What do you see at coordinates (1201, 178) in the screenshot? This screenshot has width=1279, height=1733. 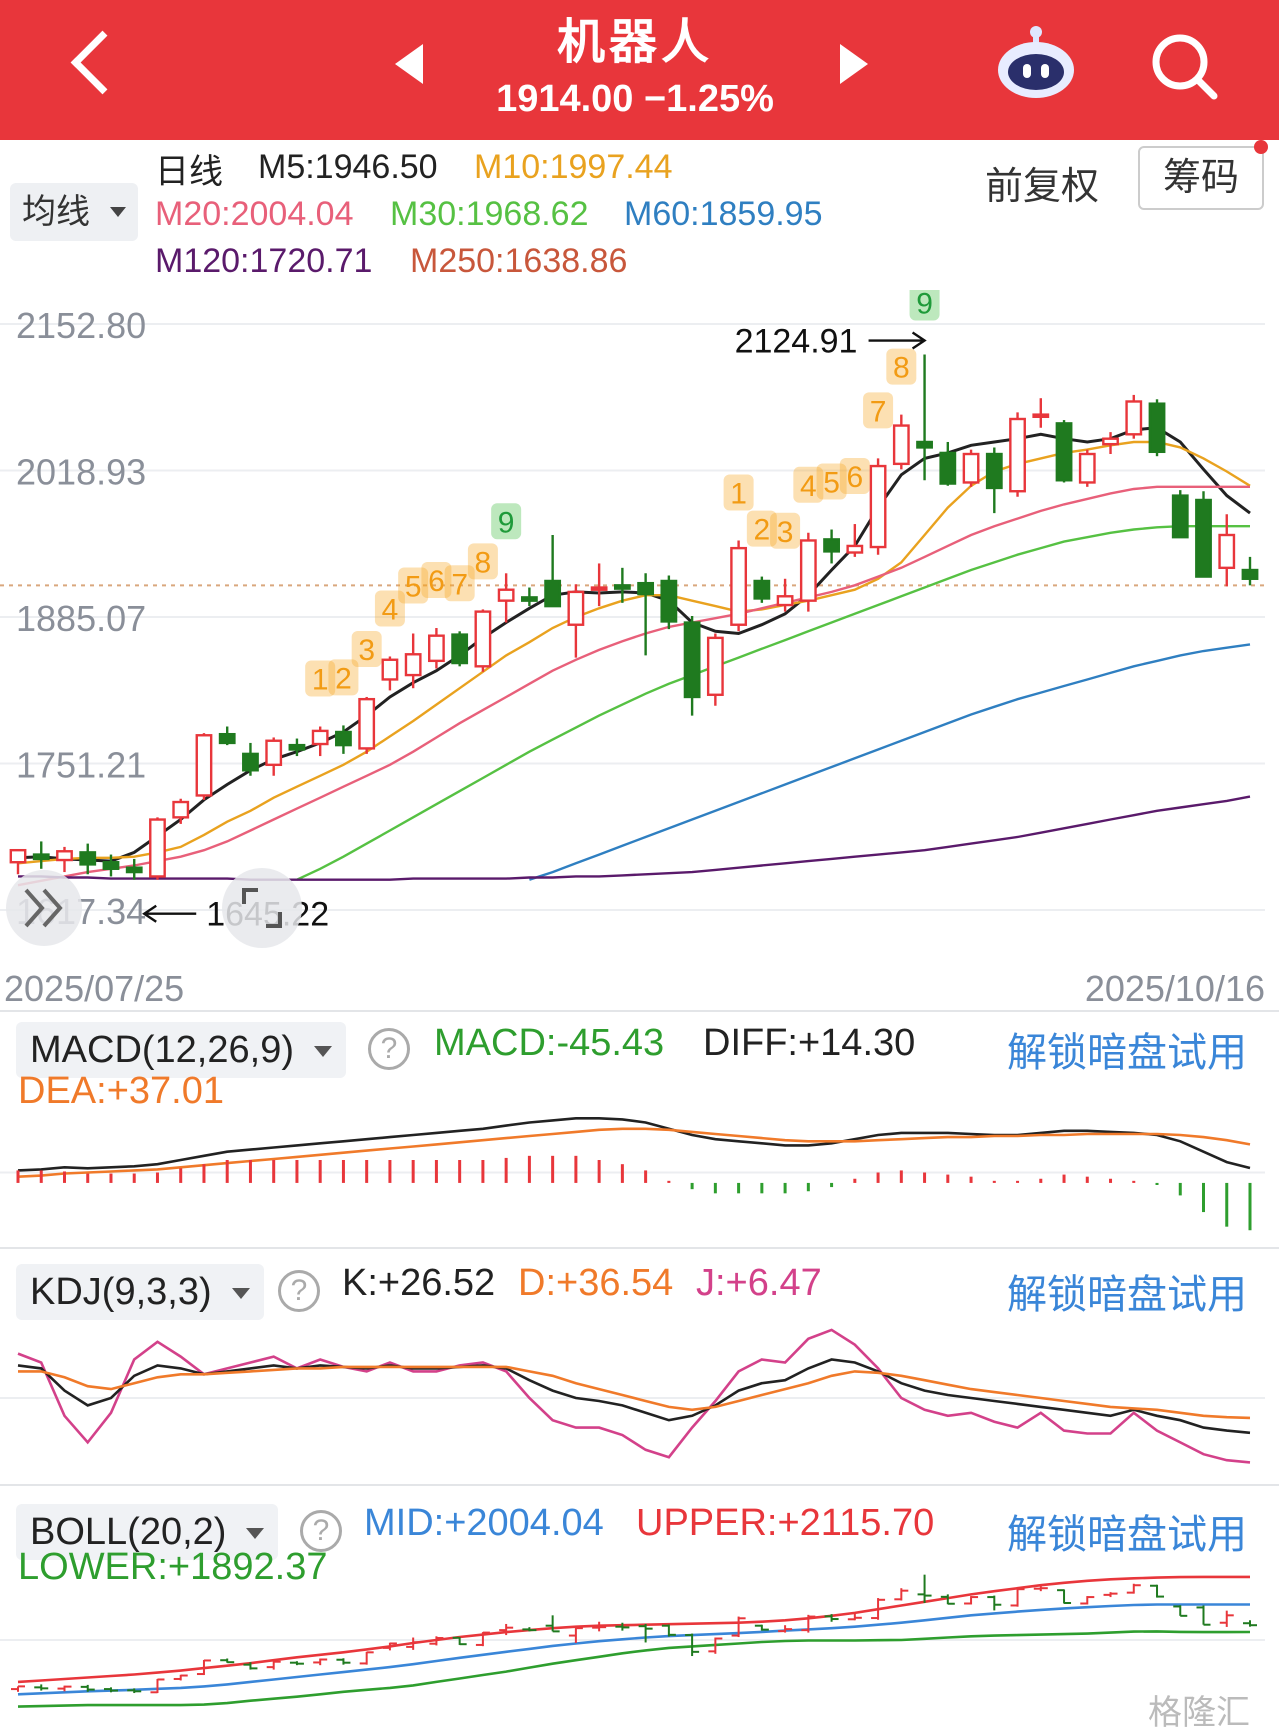 I see `chips-button: 筹码` at bounding box center [1201, 178].